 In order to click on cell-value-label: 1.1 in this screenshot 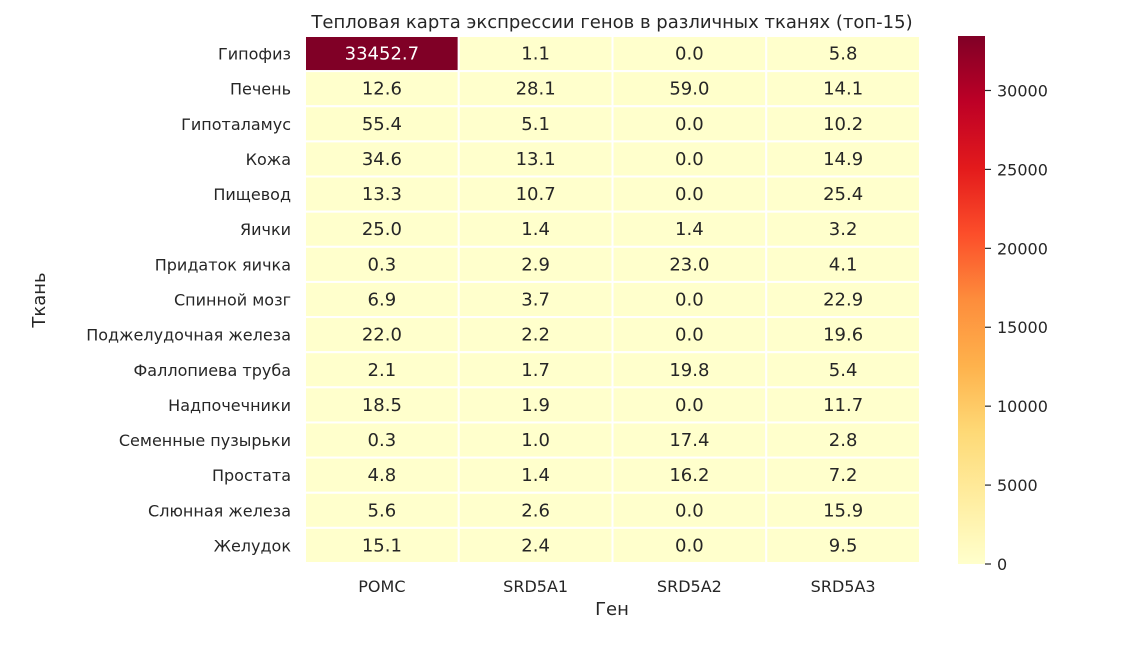, I will do `click(535, 54)`.